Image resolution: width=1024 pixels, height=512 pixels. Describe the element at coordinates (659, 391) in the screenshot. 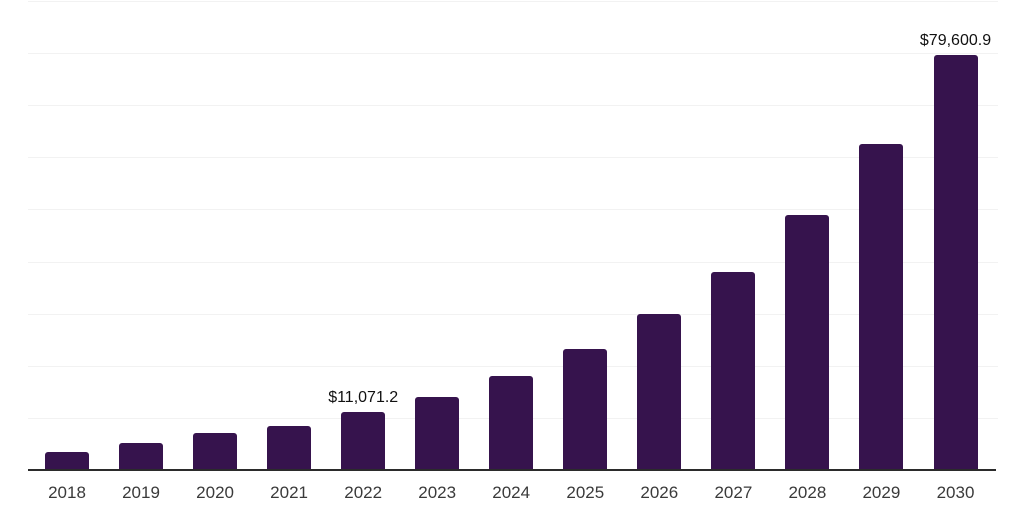

I see `bar-2026` at that location.